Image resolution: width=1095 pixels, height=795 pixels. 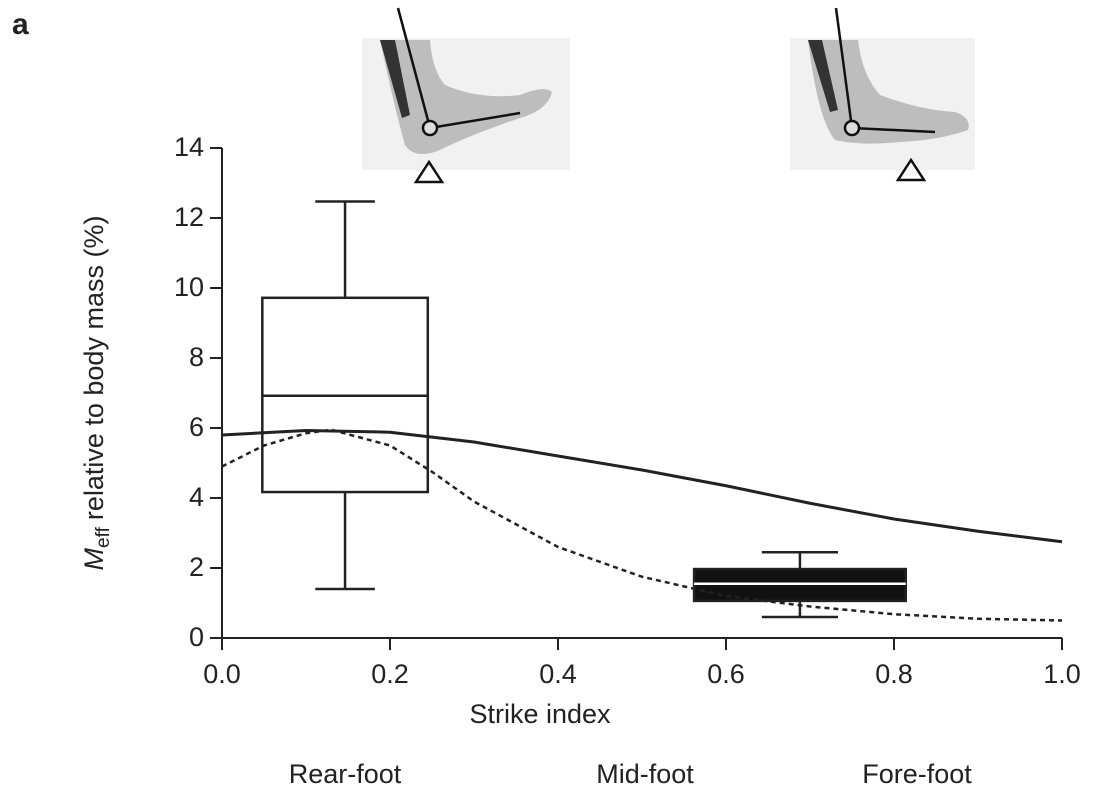 What do you see at coordinates (222, 674) in the screenshot?
I see `x-tick-label: 0.0` at bounding box center [222, 674].